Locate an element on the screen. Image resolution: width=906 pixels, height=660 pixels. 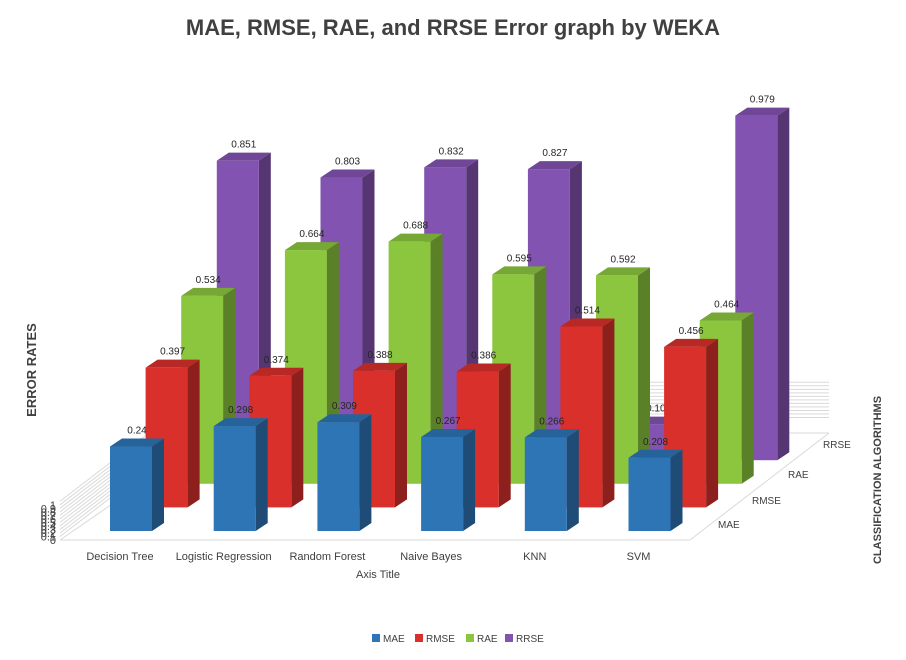
legend-item-mae: MAE is located at coordinates (388, 639).